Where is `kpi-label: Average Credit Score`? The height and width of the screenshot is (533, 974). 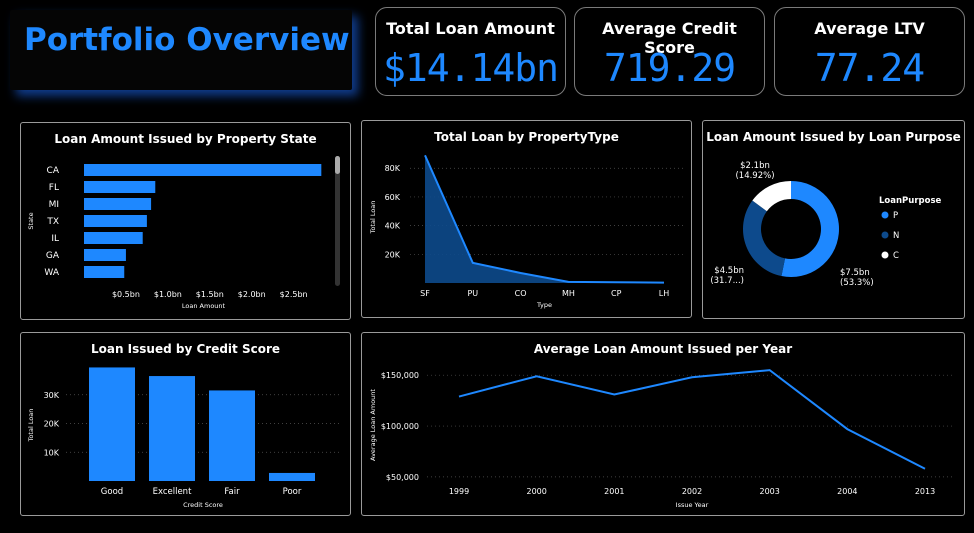
kpi-label: Average Credit Score is located at coordinates (669, 38).